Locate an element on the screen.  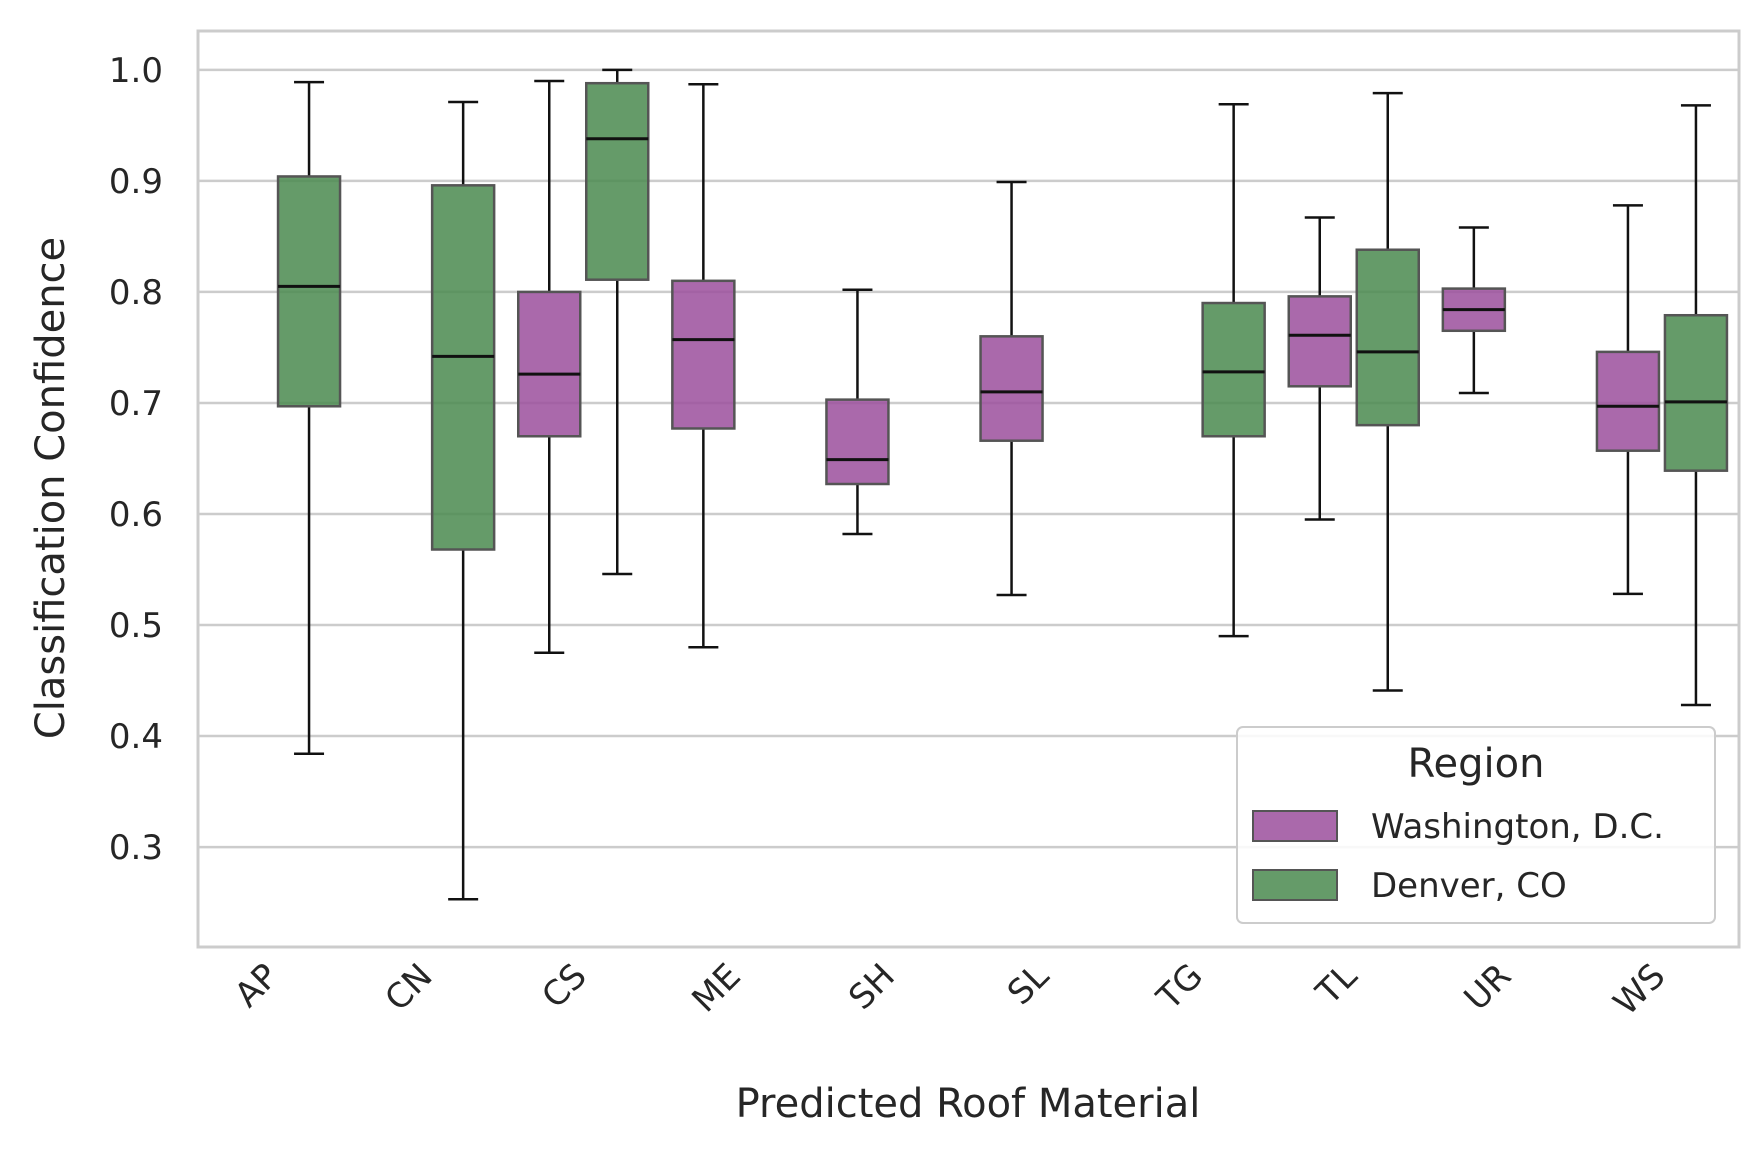
box-ws-denver is located at coordinates (1696, 405).